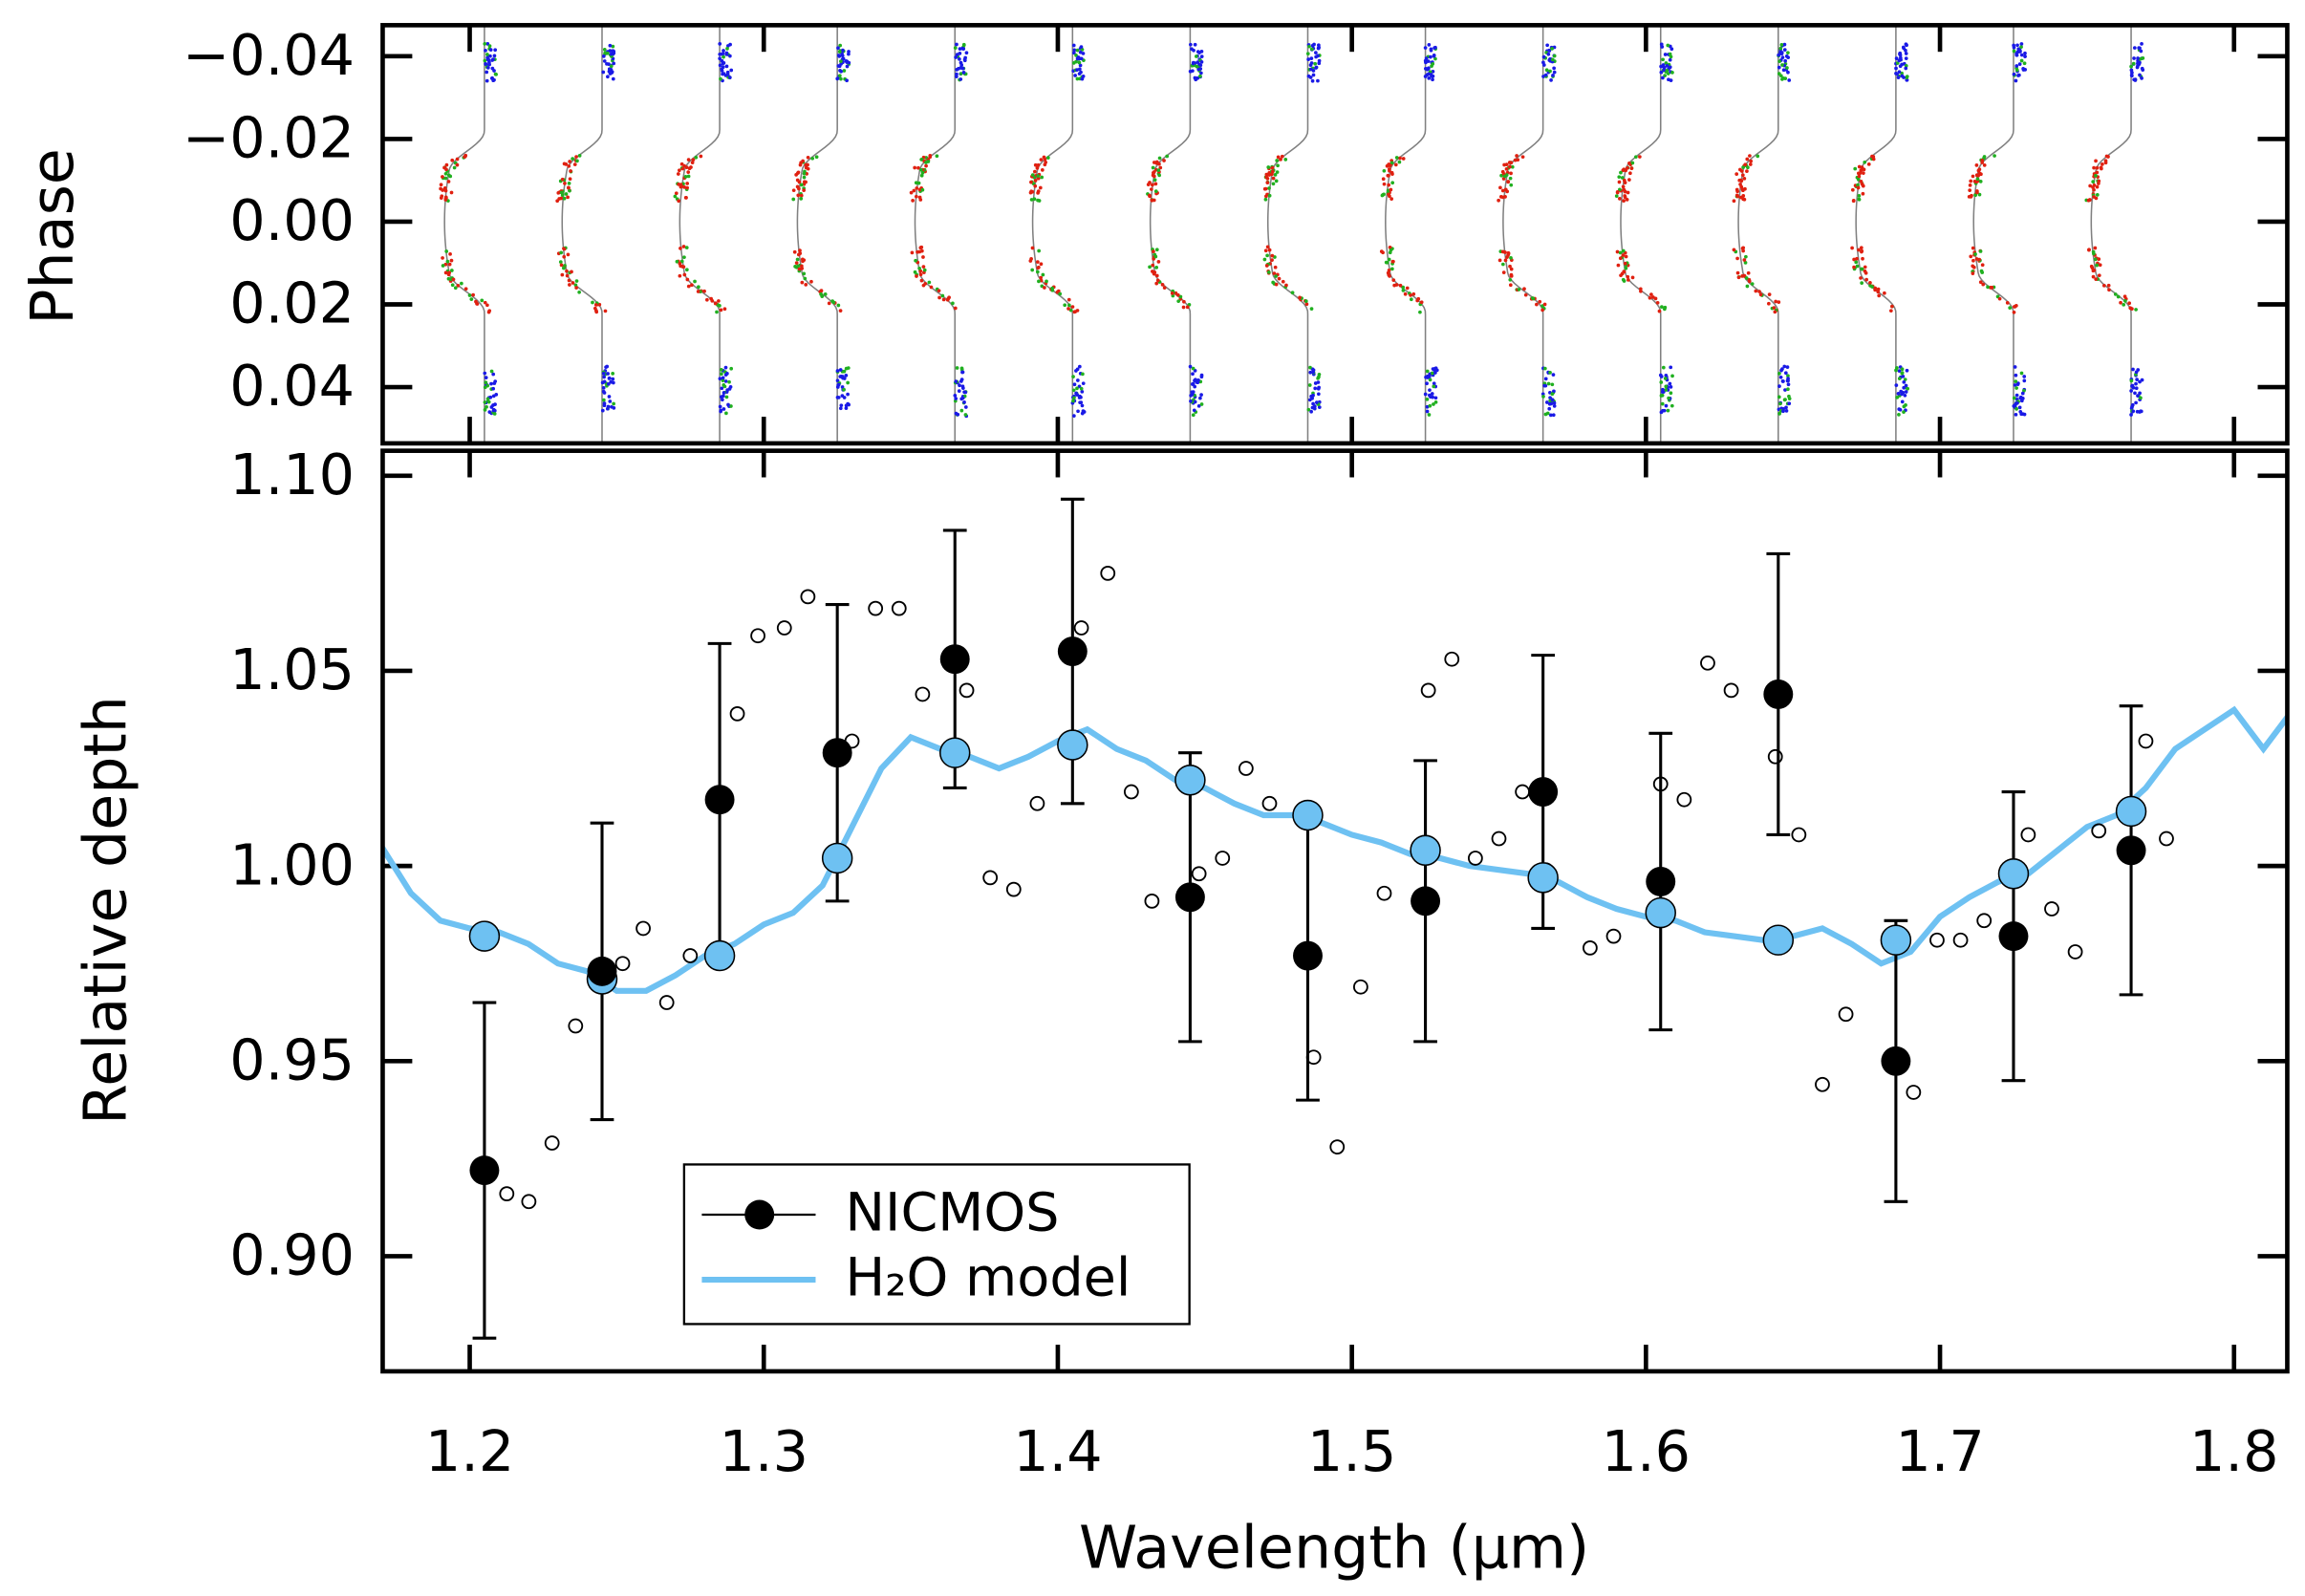 The image size is (2305, 1596). I want to click on model-line, so click(1335, 850).